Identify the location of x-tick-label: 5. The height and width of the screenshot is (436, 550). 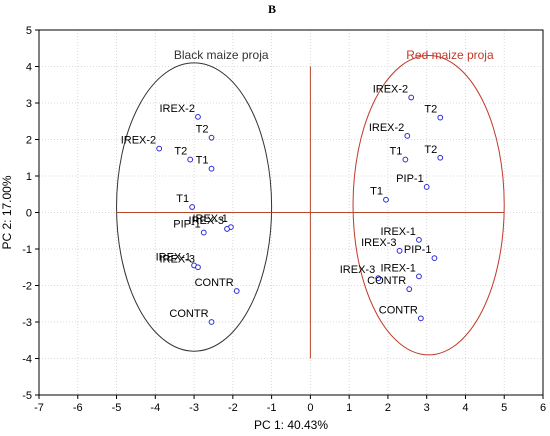
(504, 408).